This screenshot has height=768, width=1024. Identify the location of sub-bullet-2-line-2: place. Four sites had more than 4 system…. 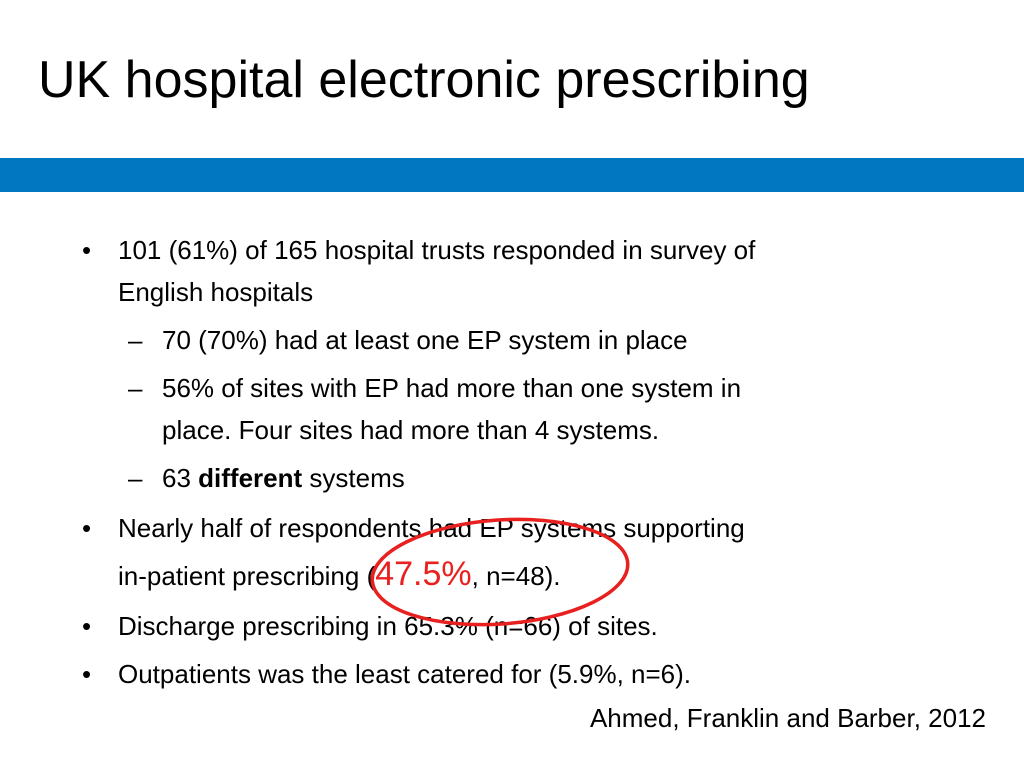
(411, 430).